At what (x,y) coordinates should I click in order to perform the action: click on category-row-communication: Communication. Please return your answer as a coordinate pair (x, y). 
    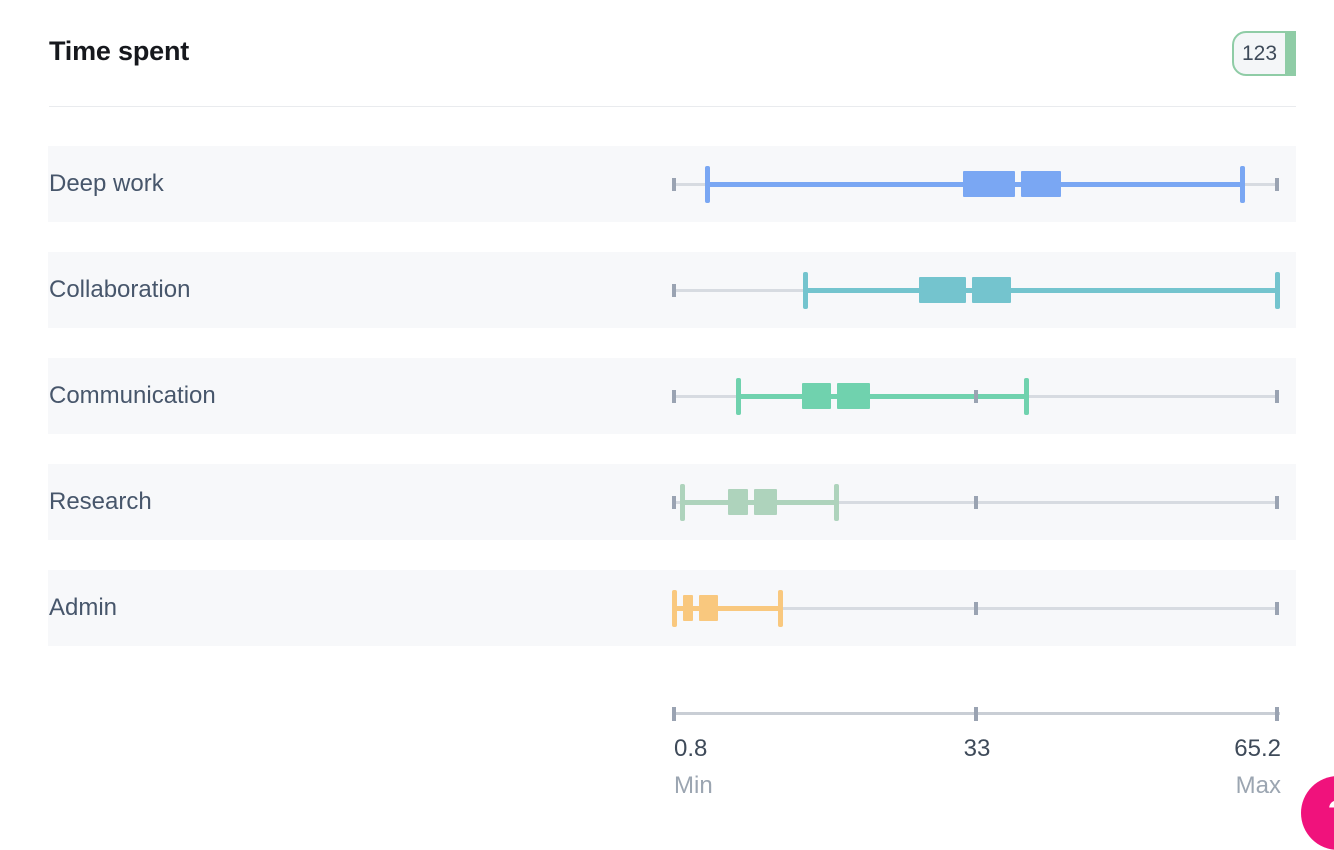
    Looking at the image, I should click on (672, 396).